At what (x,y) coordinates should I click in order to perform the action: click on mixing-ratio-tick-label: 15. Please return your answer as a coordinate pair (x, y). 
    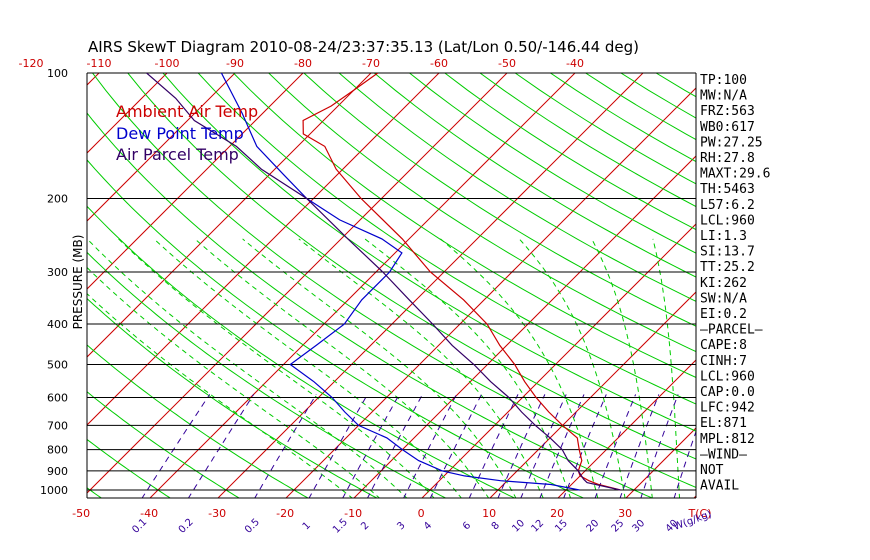
    Looking at the image, I should click on (561, 526).